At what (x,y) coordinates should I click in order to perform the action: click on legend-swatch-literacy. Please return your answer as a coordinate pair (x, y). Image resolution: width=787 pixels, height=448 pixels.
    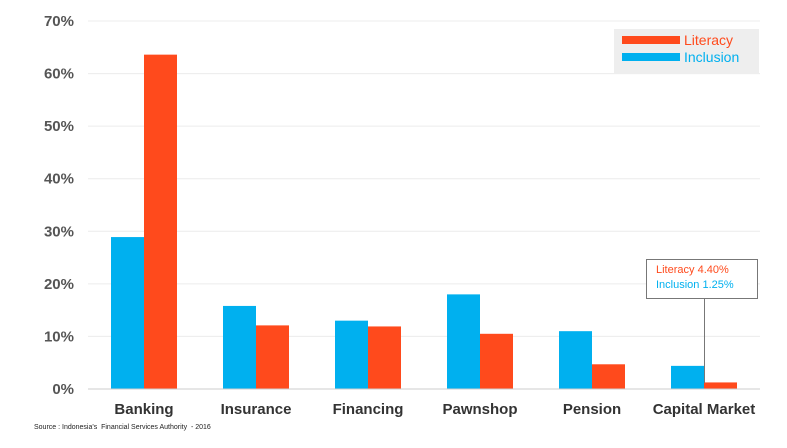
    Looking at the image, I should click on (651, 40).